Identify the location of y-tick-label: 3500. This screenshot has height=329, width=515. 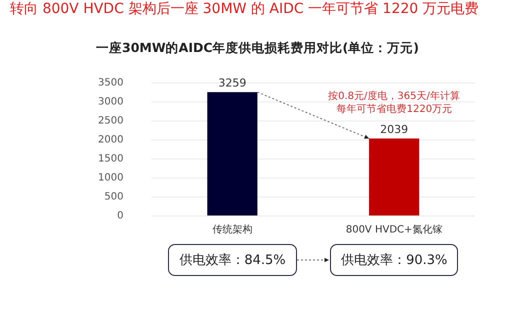
(111, 83).